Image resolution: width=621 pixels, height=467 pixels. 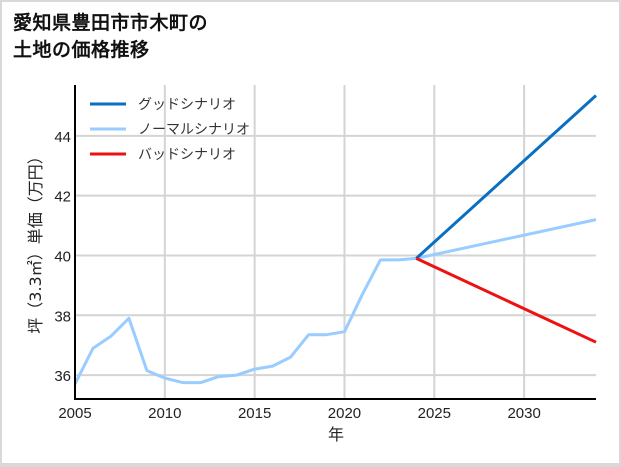 I want to click on x-tick-label: 2010, so click(x=164, y=413).